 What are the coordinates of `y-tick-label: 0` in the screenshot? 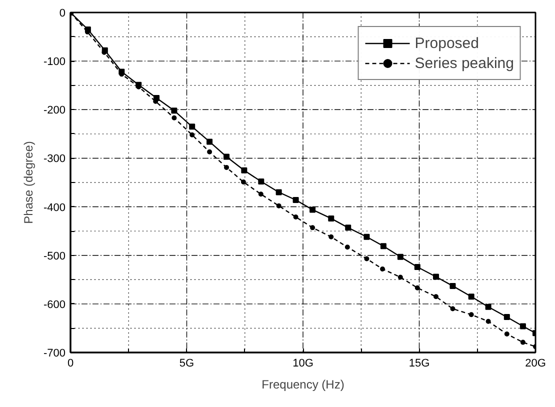 It's located at (62, 14).